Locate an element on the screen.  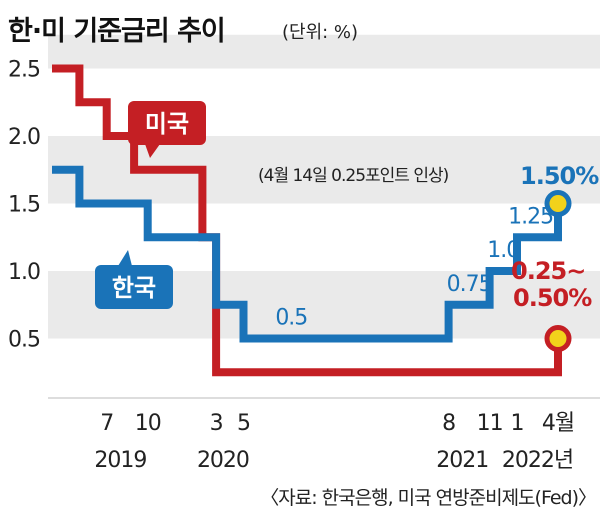
x-tick-label: 3 is located at coordinates (216, 423).